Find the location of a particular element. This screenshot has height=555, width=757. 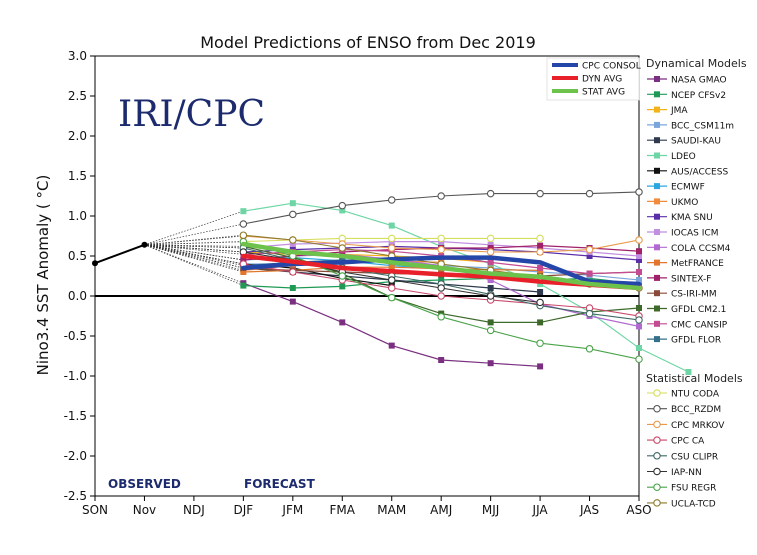

statistical-legend-label: NTU CODA is located at coordinates (695, 395).